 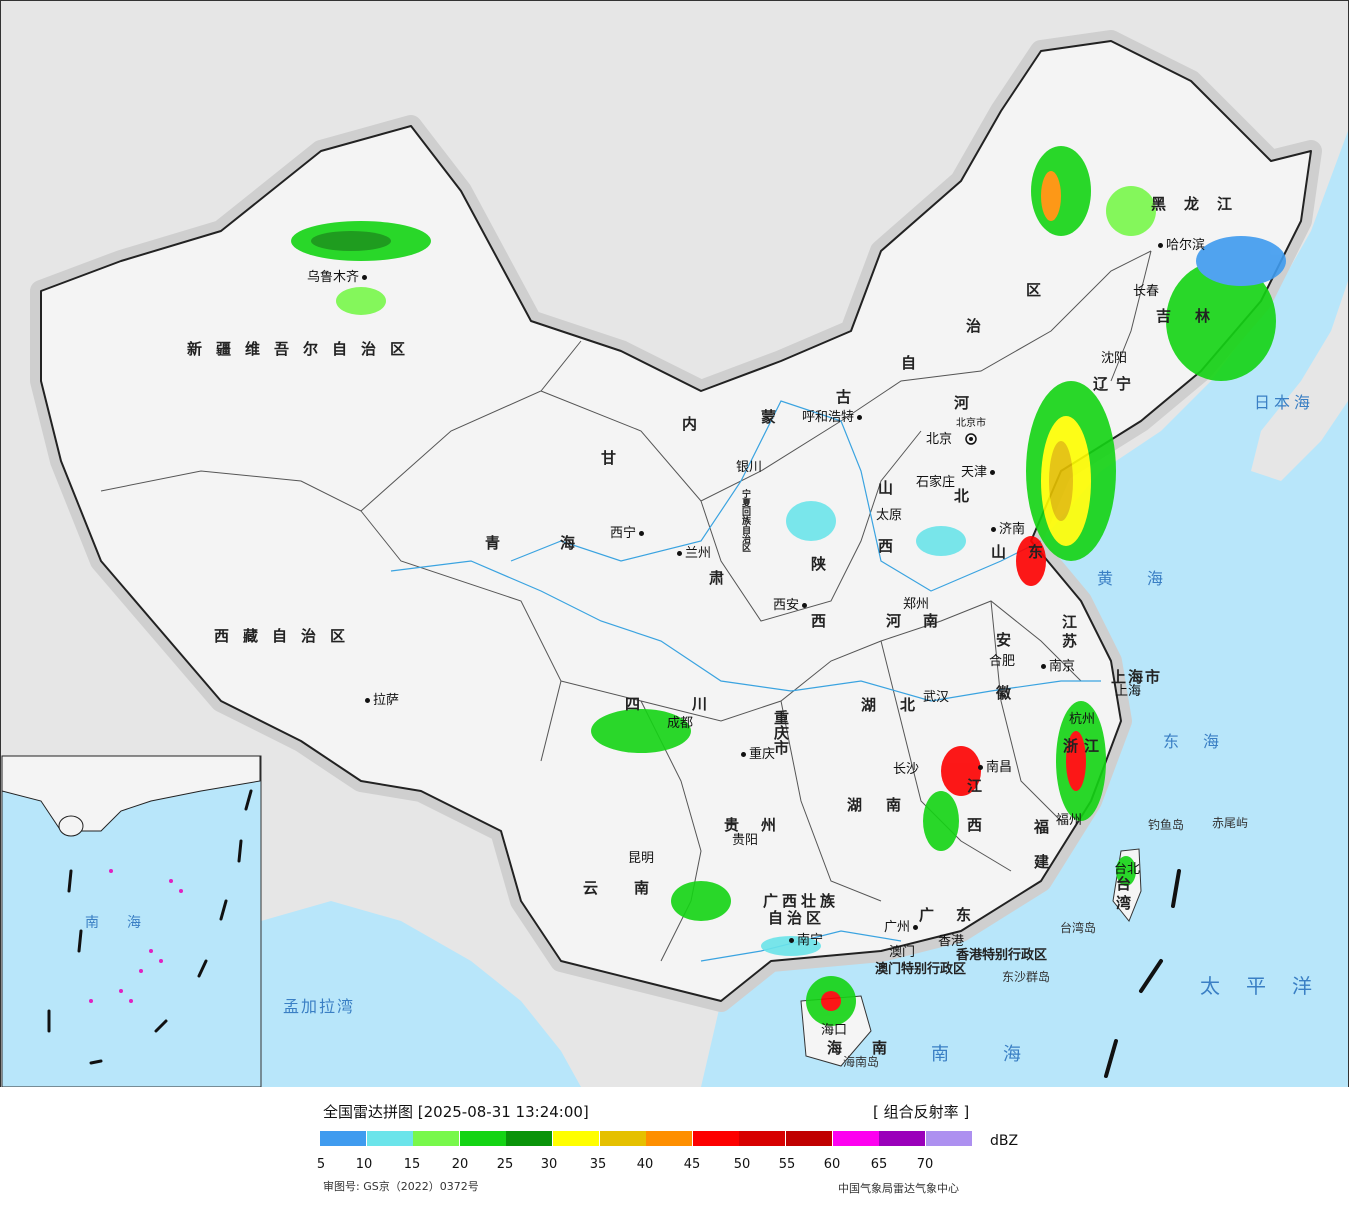 I want to click on label-liaoning: 辽宁, so click(x=1116, y=384).